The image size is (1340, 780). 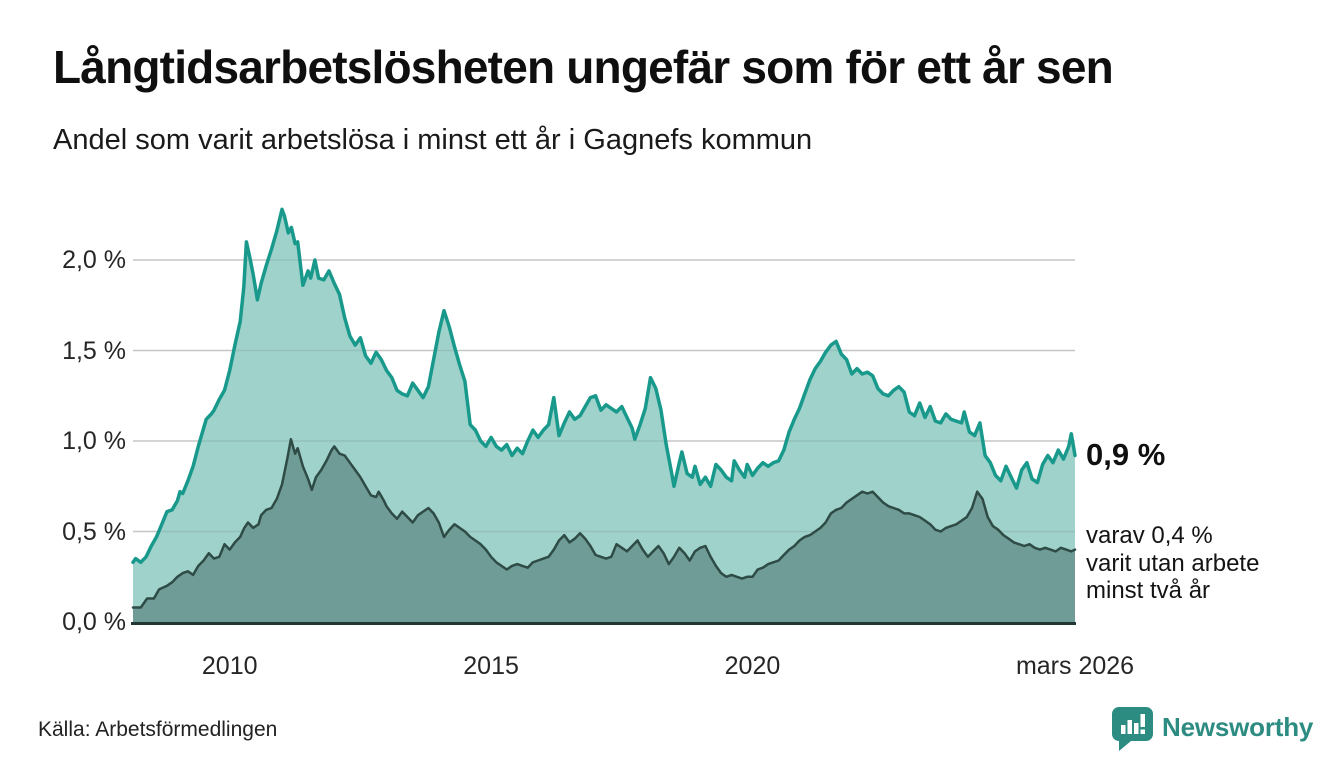 I want to click on y-axis-tick-label: 1,0 %, so click(x=94, y=441).